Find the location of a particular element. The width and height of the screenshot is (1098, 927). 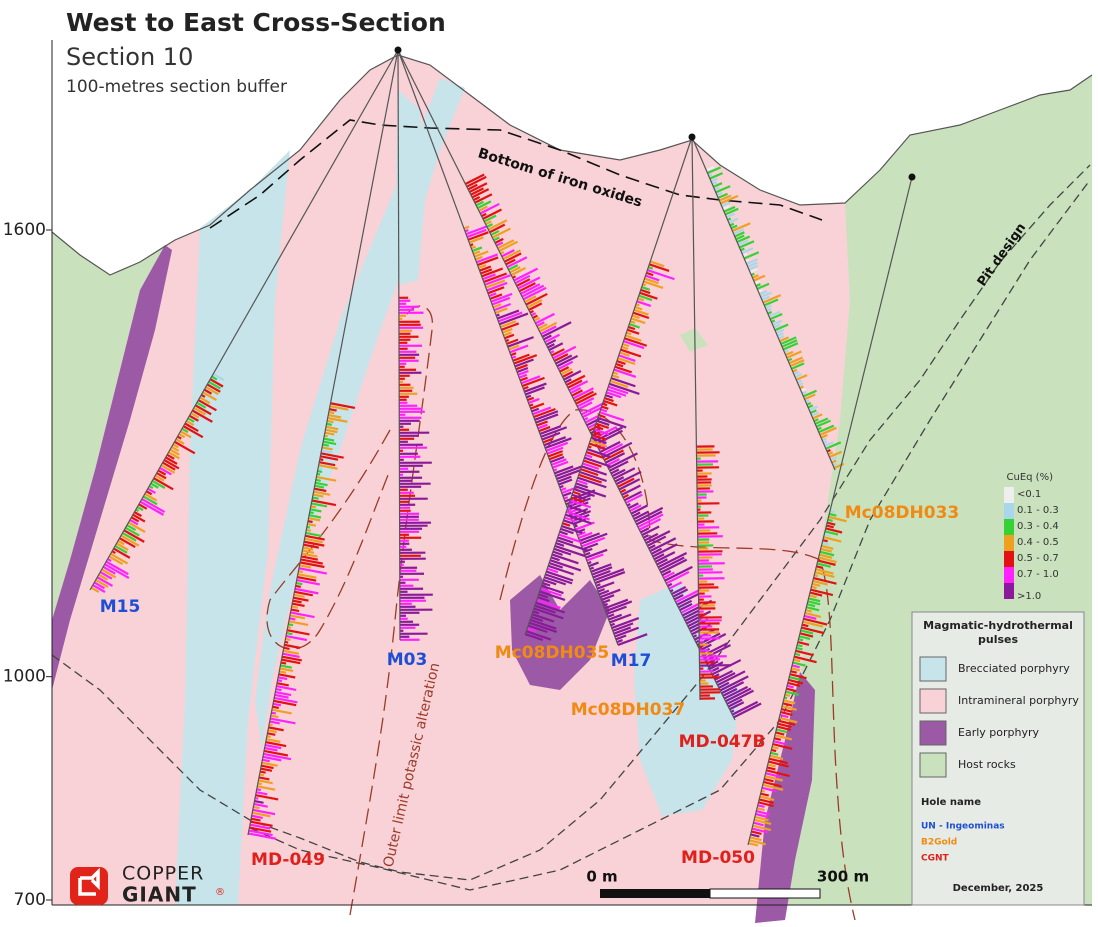

legend-title: Hole name is located at coordinates (951, 802).